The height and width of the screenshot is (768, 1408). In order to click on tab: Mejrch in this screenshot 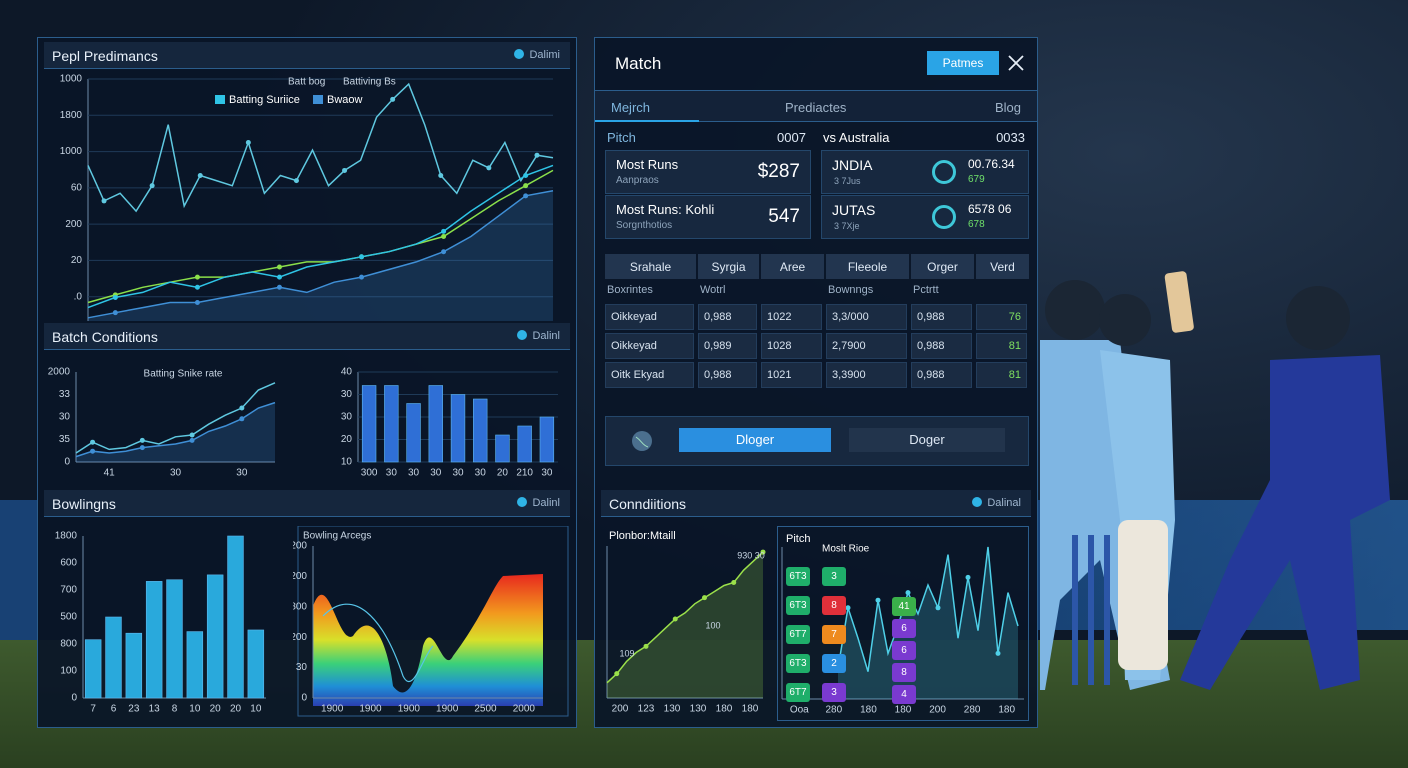, I will do `click(631, 107)`.